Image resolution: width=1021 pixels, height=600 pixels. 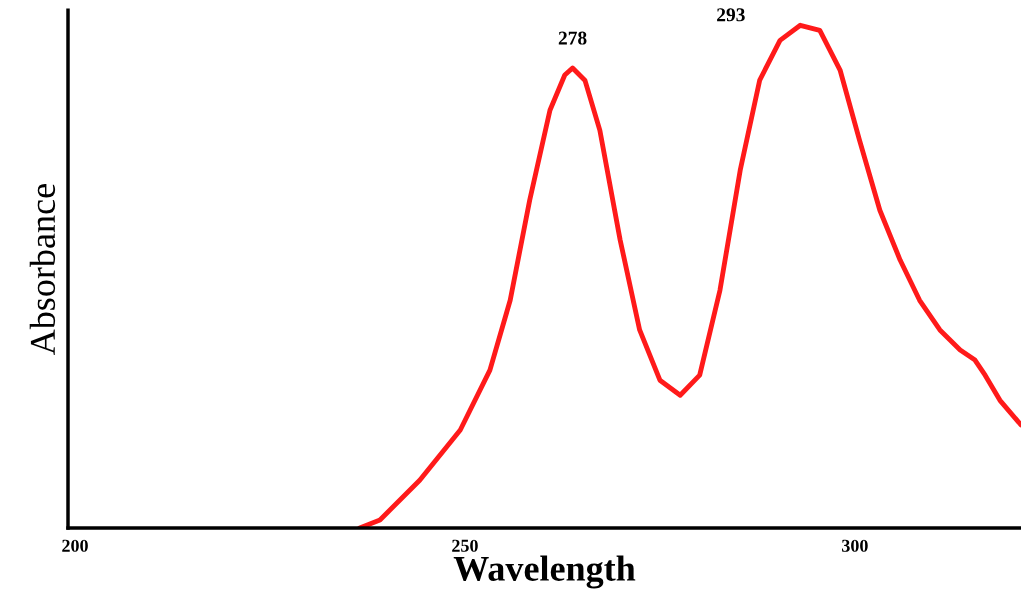 What do you see at coordinates (572, 38) in the screenshot?
I see `annotation: 278` at bounding box center [572, 38].